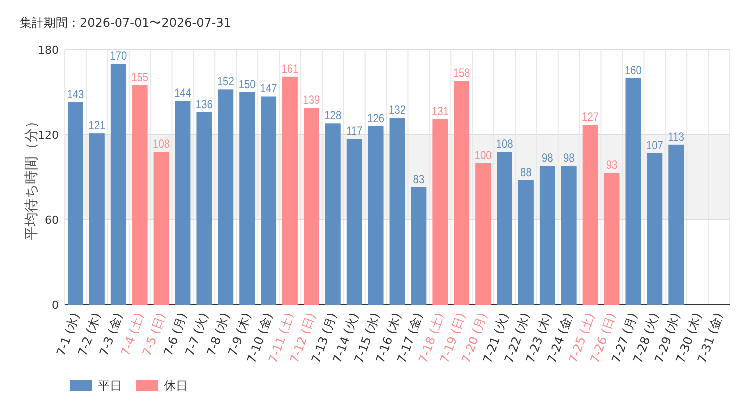 This screenshot has width=750, height=410. What do you see at coordinates (48, 50) in the screenshot?
I see `y-tick-label: 180` at bounding box center [48, 50].